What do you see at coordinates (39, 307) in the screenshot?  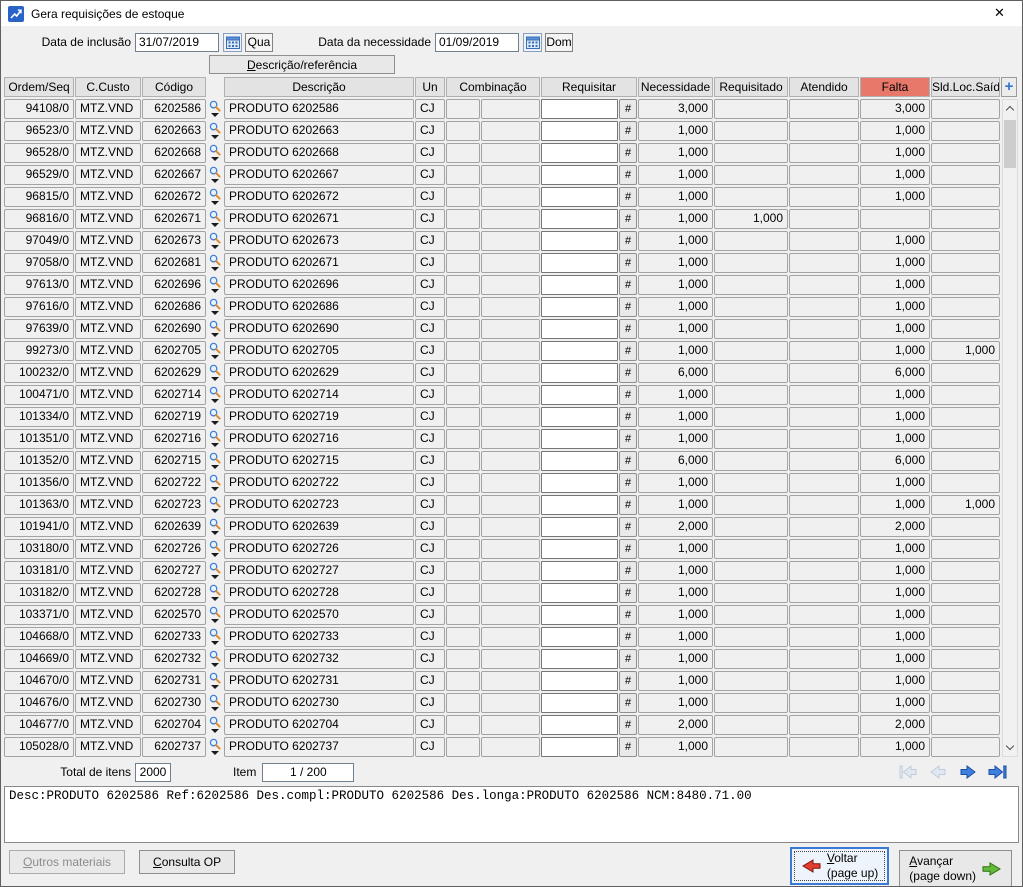 I see `cell-ordem-seq: 97616/0` at bounding box center [39, 307].